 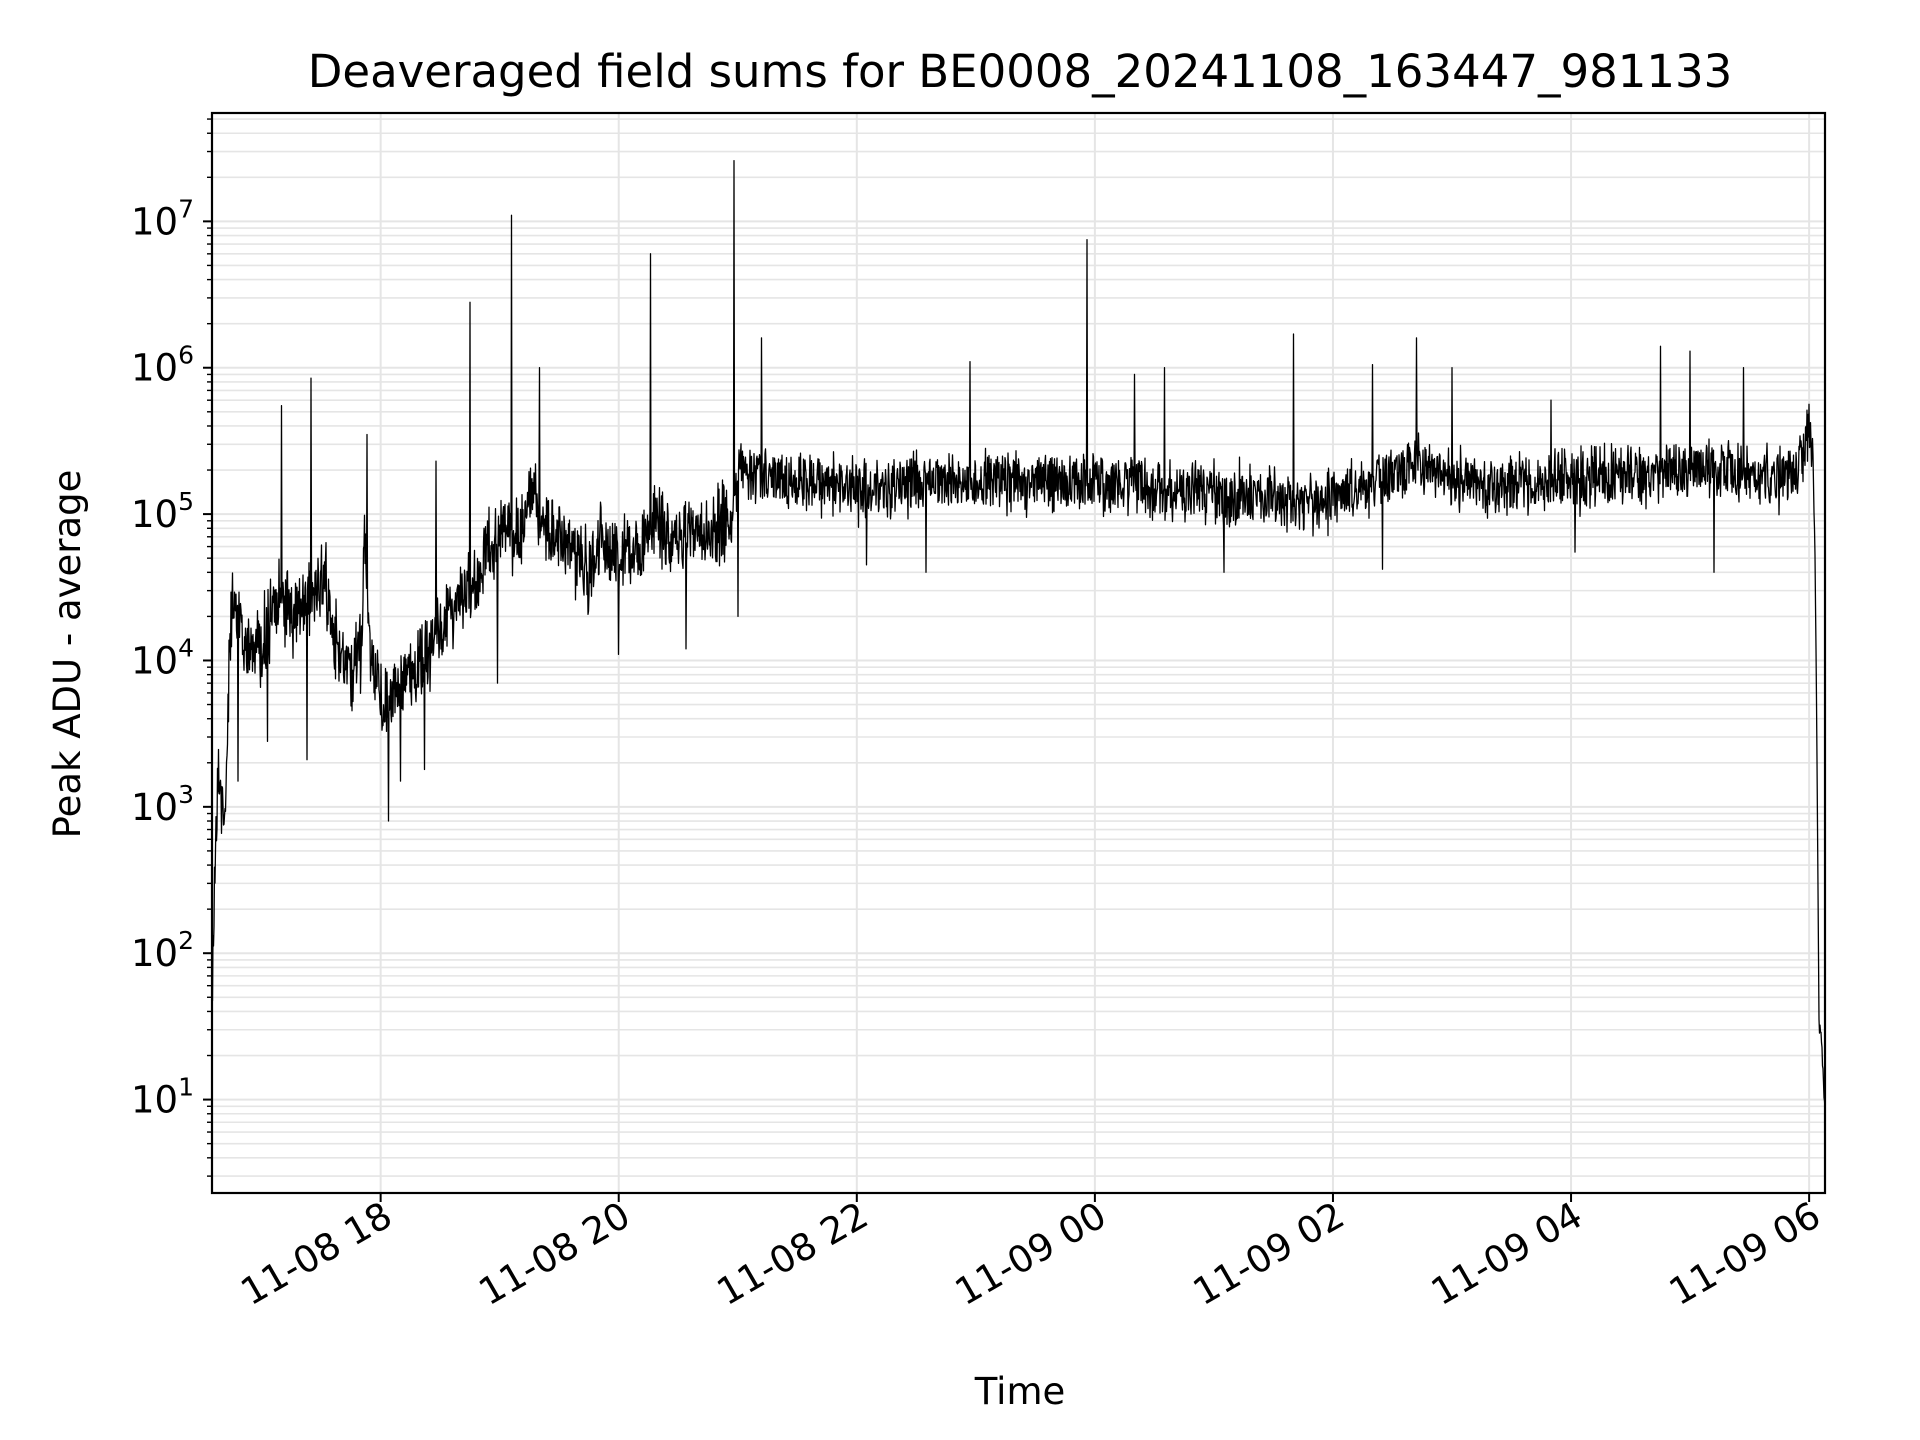 I want to click on x-tick-label: 11-08 18, so click(x=317, y=1254).